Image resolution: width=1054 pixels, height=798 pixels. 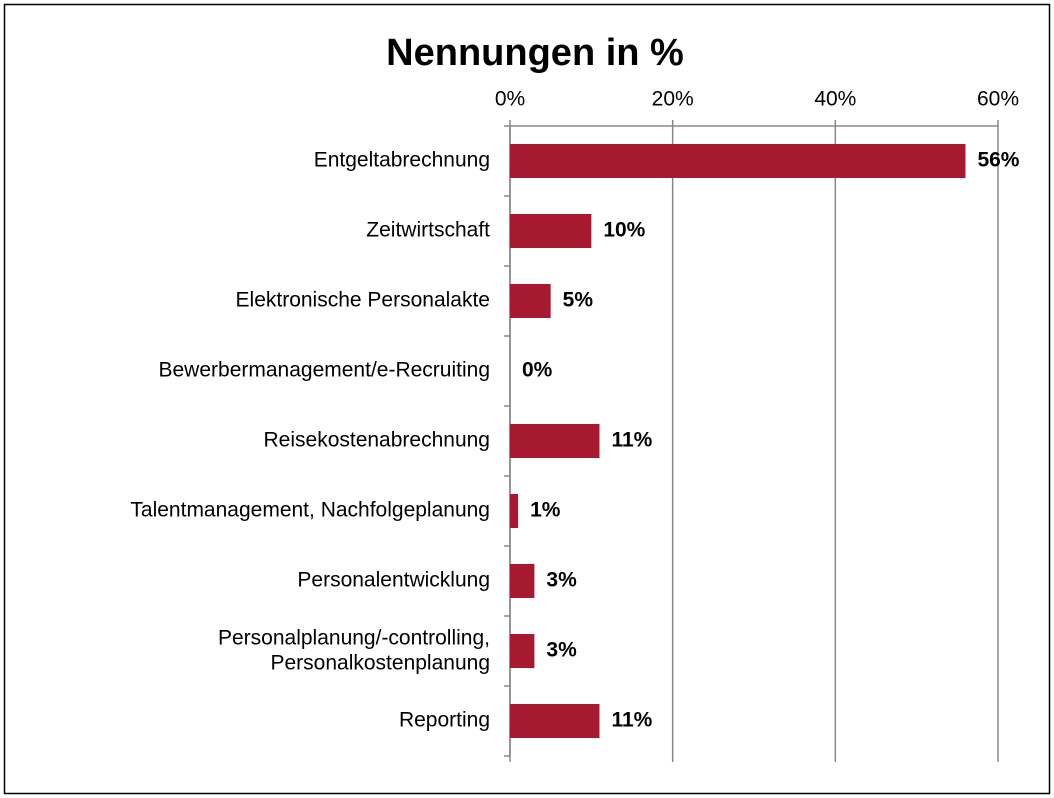 What do you see at coordinates (402, 160) in the screenshot?
I see `y-tick-label: Entgeltabrechnung` at bounding box center [402, 160].